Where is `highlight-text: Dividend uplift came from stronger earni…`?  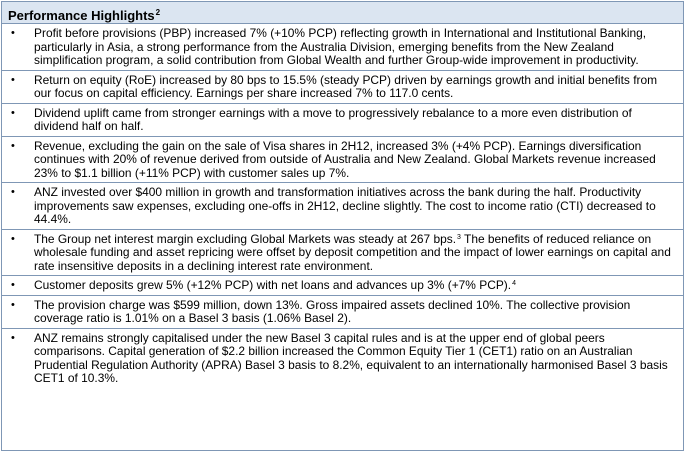 highlight-text: Dividend uplift came from stronger earni… is located at coordinates (333, 119).